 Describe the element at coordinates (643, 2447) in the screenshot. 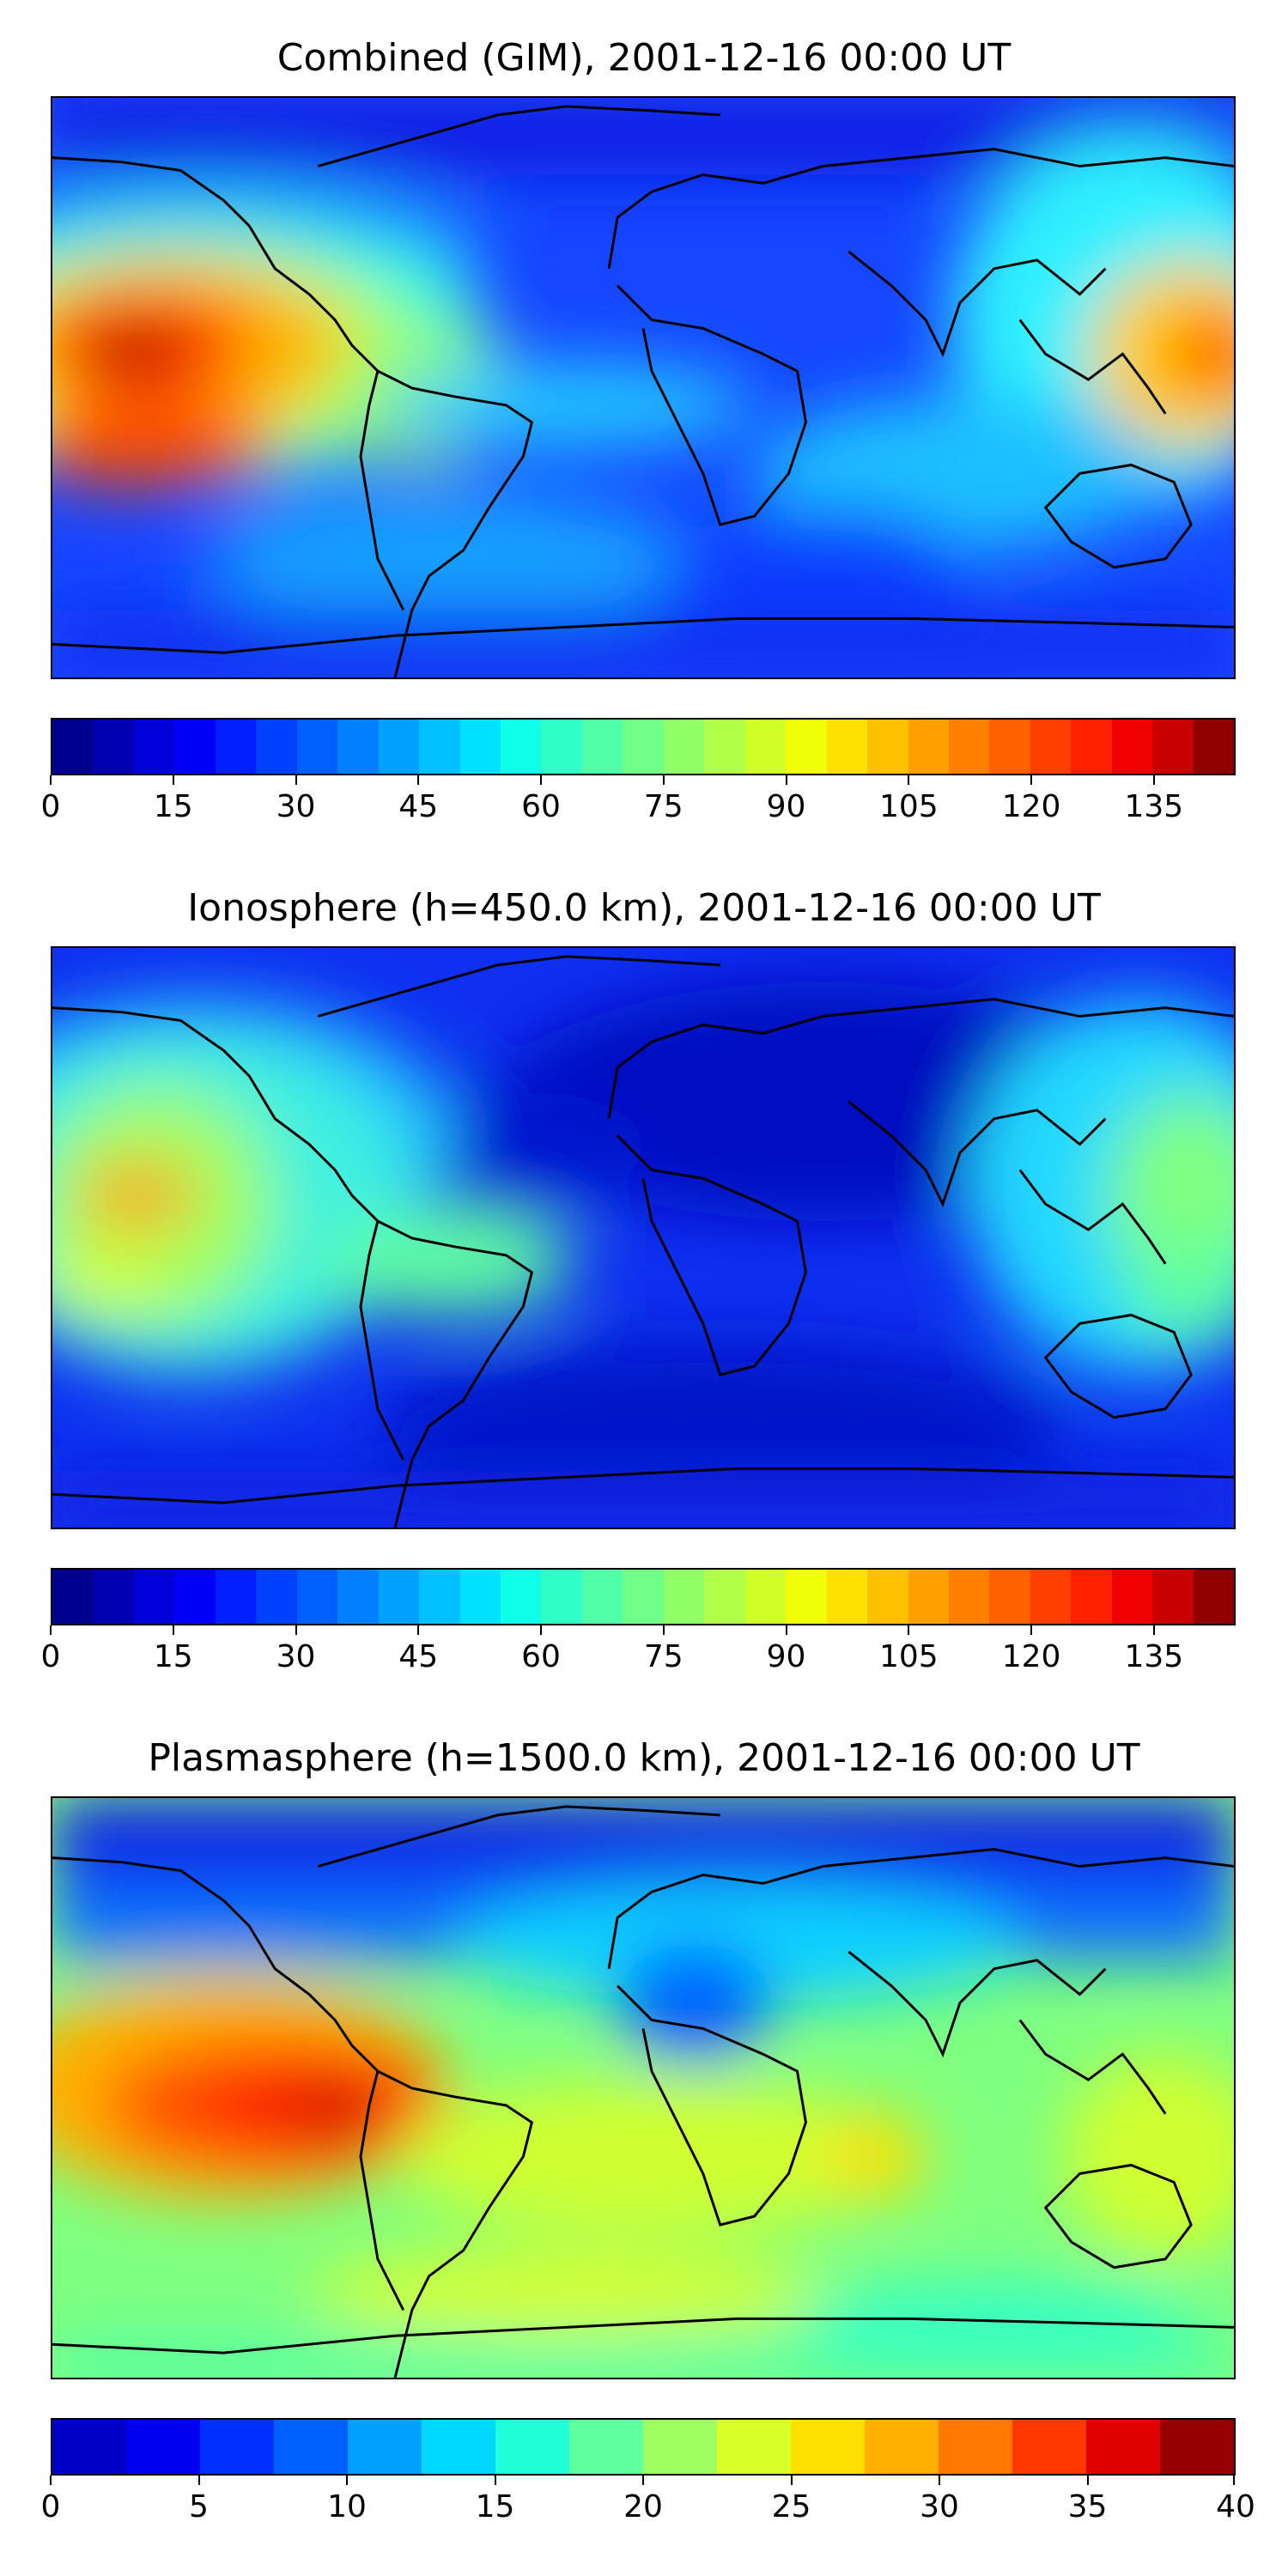

I see `colorbar-plasmasphere` at that location.